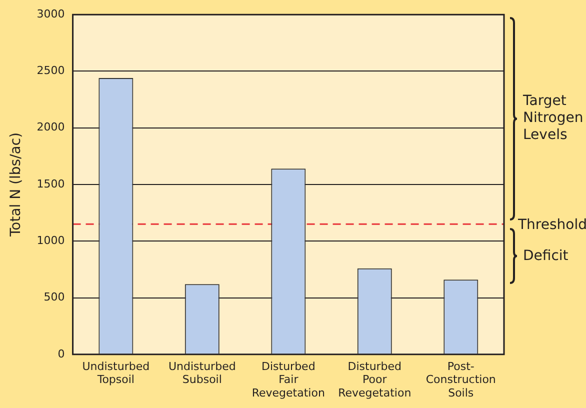  Describe the element at coordinates (16, 185) in the screenshot. I see `y-axis-title: Total N (lbs/ac)` at that location.